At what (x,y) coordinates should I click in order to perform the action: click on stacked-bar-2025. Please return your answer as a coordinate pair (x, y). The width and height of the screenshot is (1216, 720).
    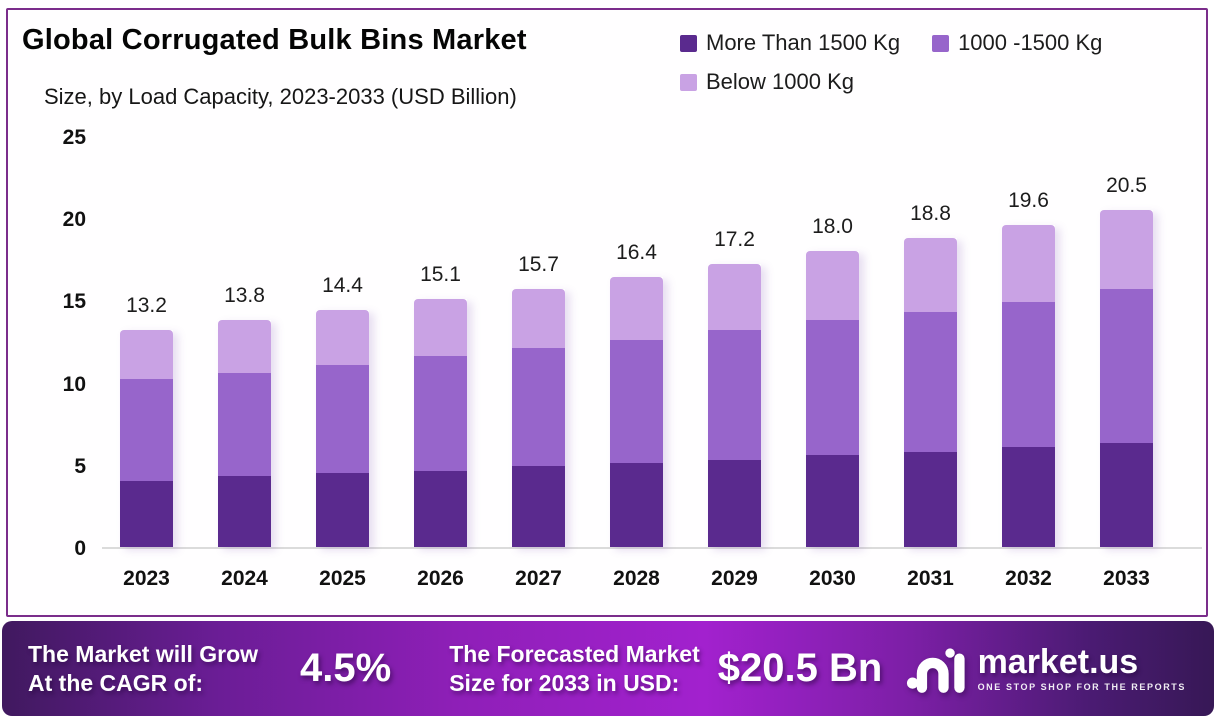
    Looking at the image, I should click on (342, 428).